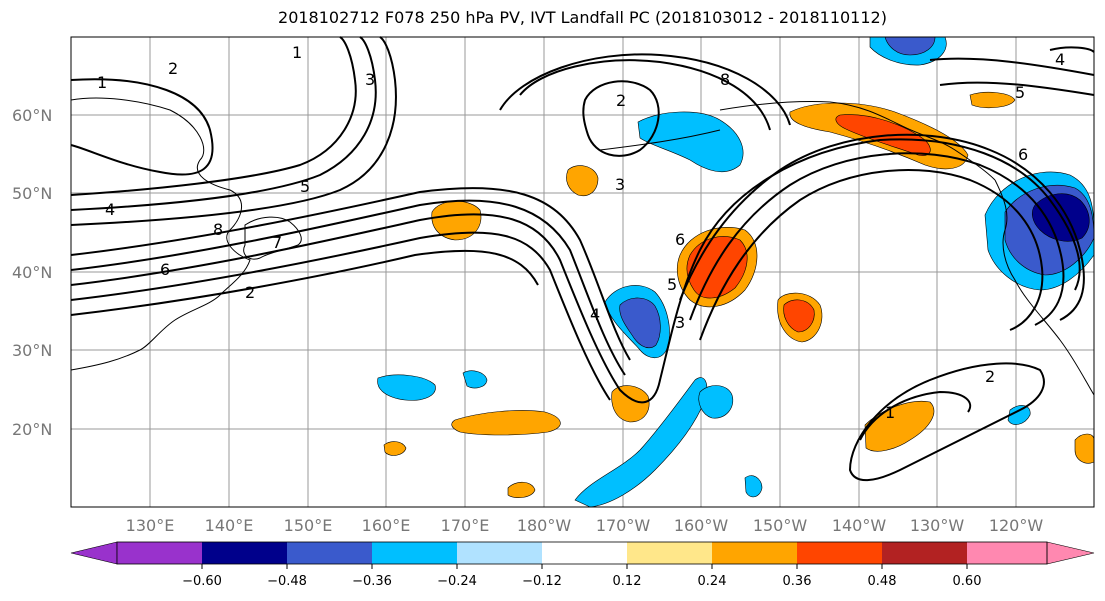  I want to click on colorbar-tick-label-1: −0.60, so click(202, 581).